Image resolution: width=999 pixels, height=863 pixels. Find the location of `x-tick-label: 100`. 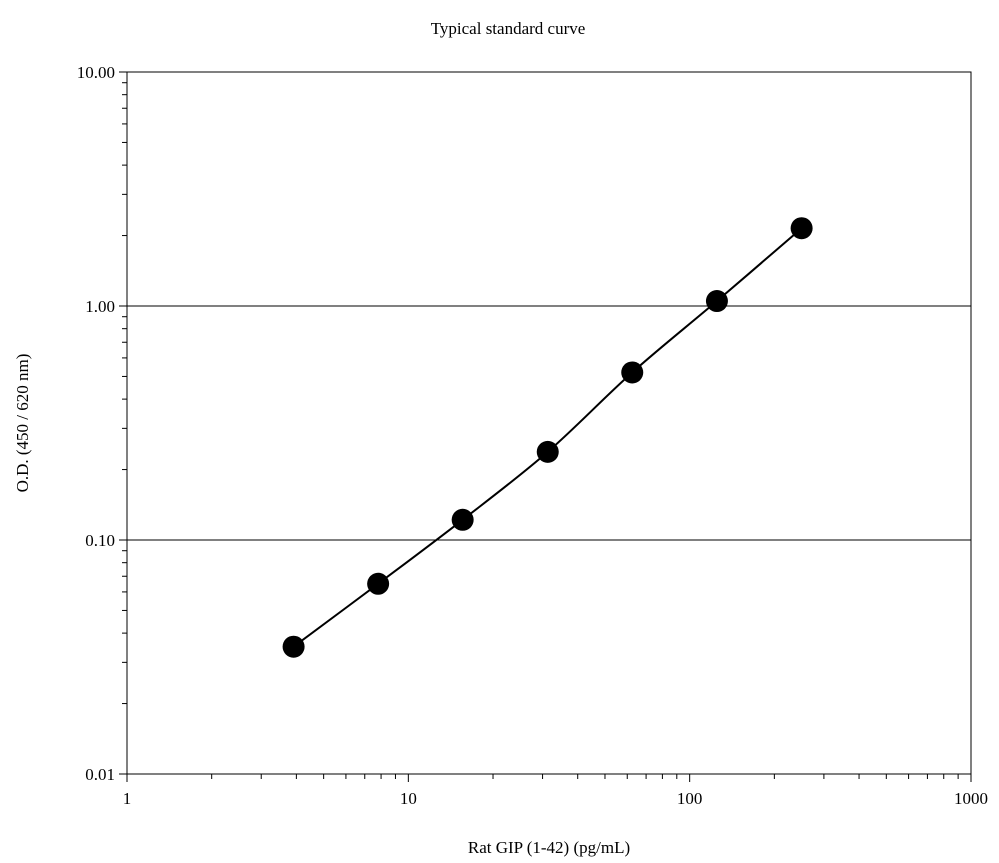

x-tick-label: 100 is located at coordinates (690, 798).